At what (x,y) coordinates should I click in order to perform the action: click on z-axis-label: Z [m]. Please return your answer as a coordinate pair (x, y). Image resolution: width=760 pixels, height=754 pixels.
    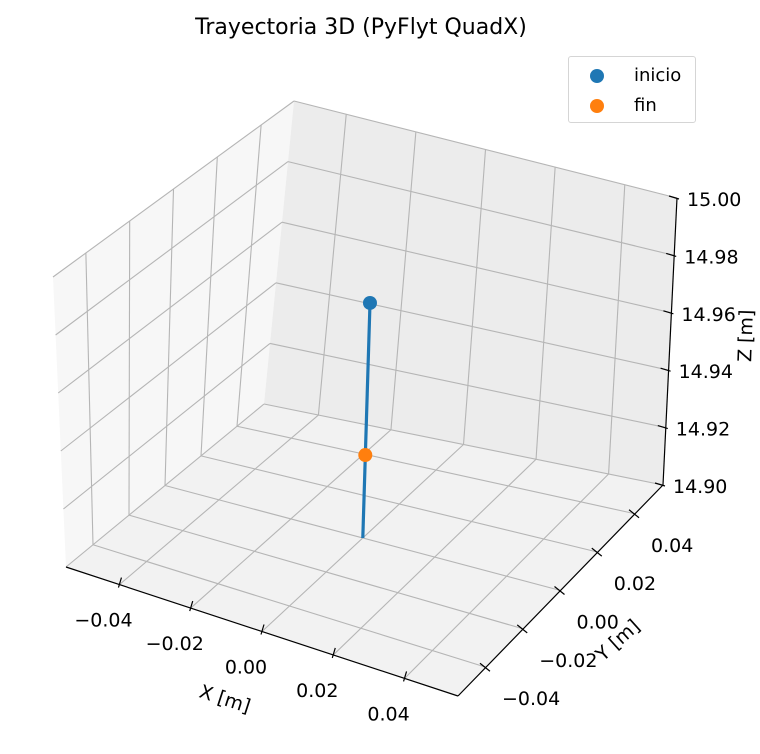
    Looking at the image, I should click on (746, 335).